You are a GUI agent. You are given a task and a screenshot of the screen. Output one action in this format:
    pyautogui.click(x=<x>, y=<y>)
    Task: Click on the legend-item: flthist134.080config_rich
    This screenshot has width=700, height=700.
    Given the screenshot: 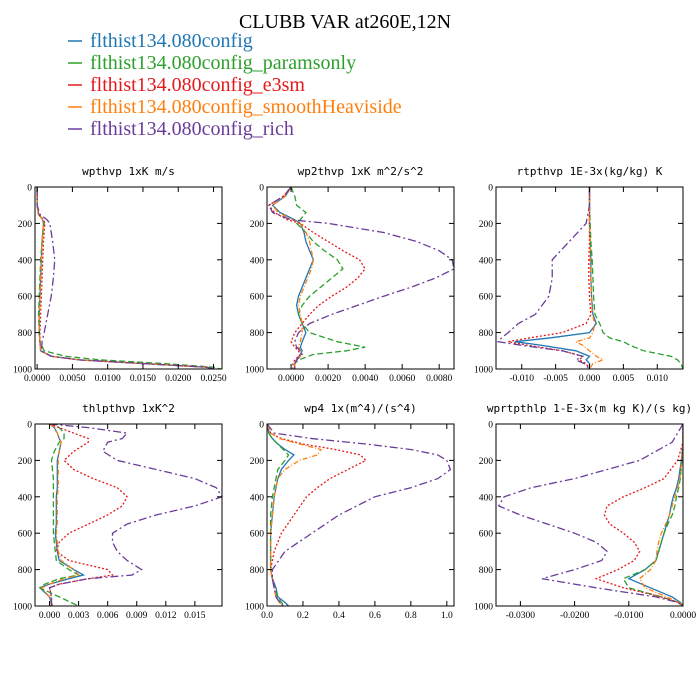 What is the action you would take?
    pyautogui.click(x=181, y=129)
    